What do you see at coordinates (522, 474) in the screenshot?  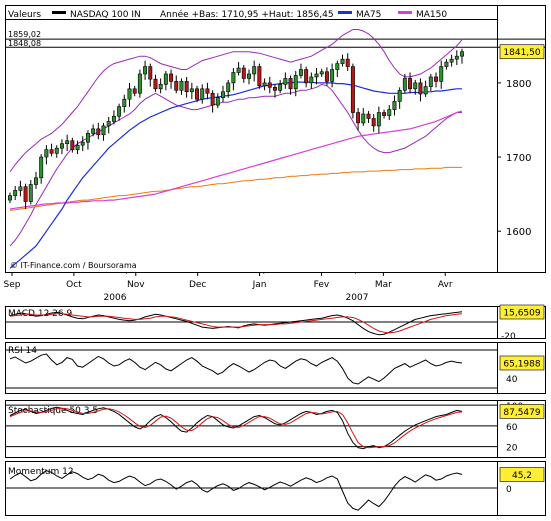 I see `momentum-last-value-box` at bounding box center [522, 474].